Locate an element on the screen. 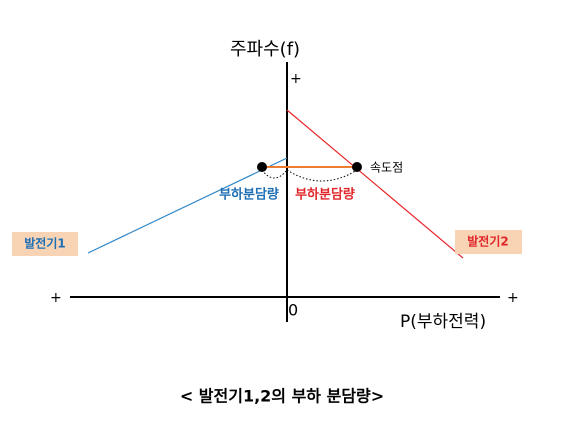 This screenshot has height=423, width=569. speed-point-label: 속도점 is located at coordinates (386, 168).